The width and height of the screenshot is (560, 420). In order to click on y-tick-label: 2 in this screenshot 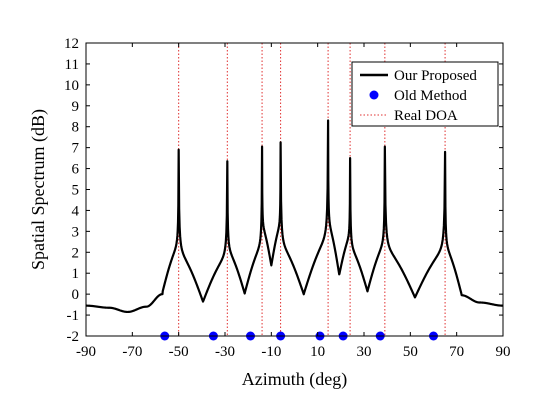, I will do `click(76, 253)`.